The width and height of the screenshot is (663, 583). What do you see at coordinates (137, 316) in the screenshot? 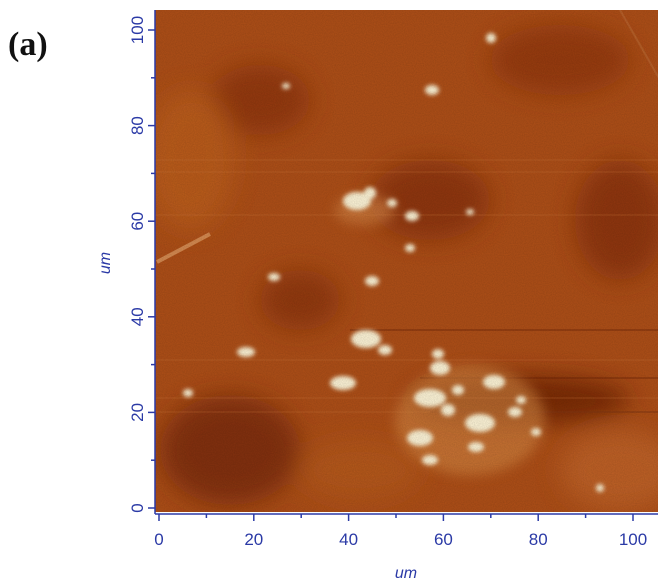
I see `y-tick-label: 40` at bounding box center [137, 316].